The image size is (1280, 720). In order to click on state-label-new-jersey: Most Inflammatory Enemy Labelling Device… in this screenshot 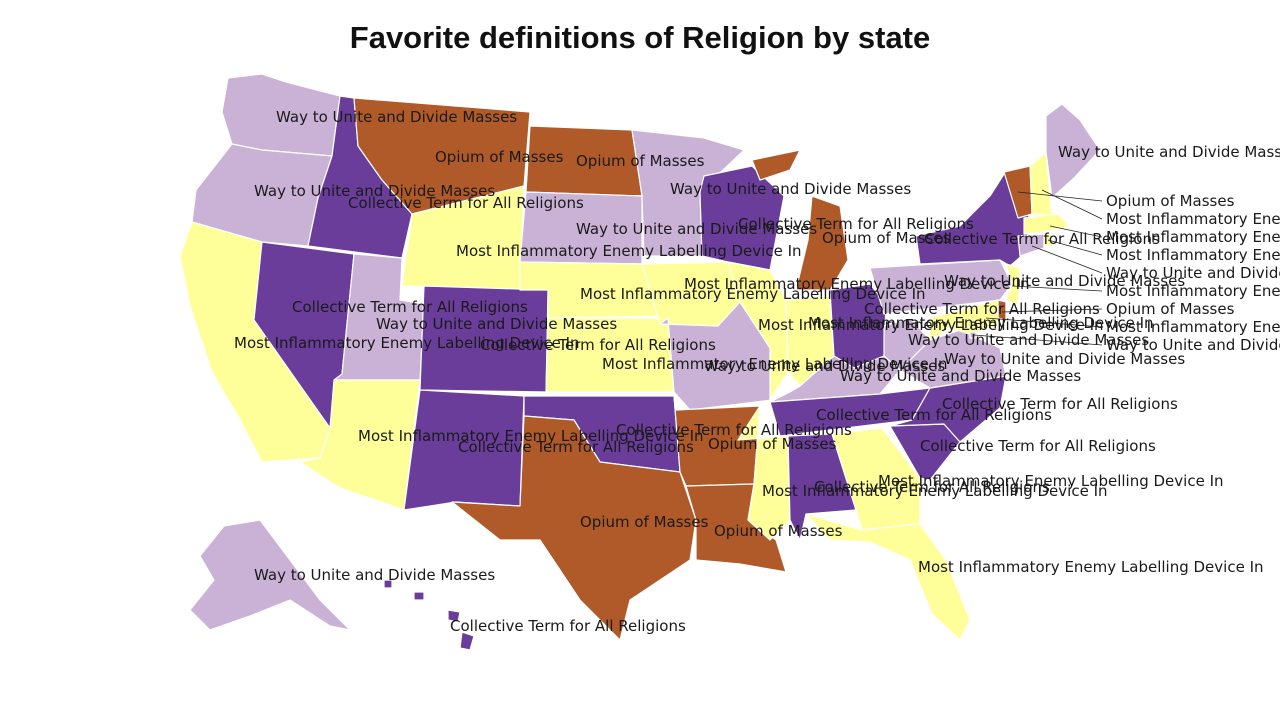, I will do `click(1193, 291)`.